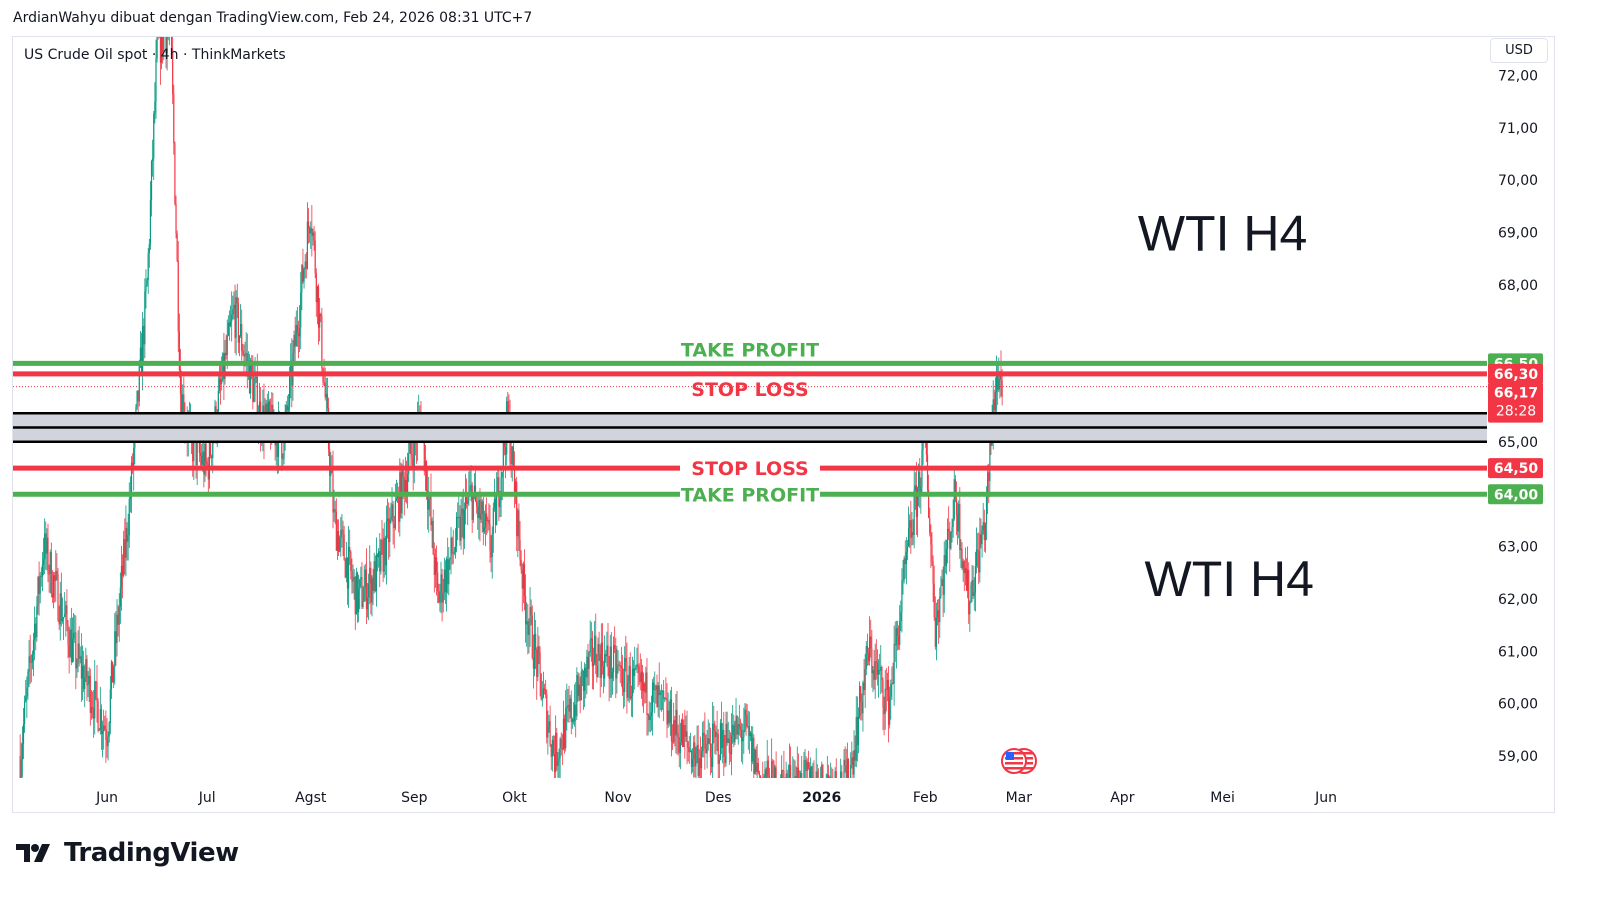  What do you see at coordinates (311, 798) in the screenshot?
I see `x-tick-label: Agst` at bounding box center [311, 798].